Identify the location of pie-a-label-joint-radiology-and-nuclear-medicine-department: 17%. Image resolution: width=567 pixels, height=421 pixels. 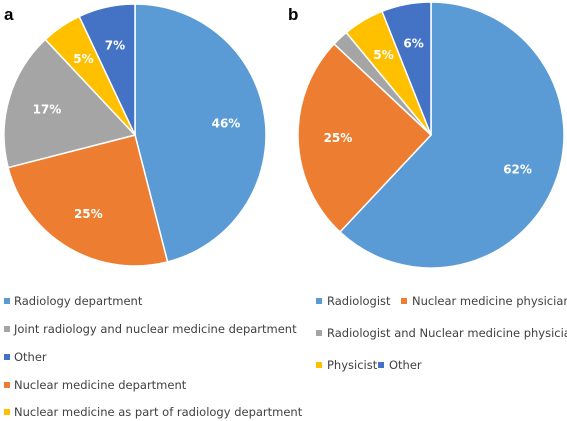
(47, 109).